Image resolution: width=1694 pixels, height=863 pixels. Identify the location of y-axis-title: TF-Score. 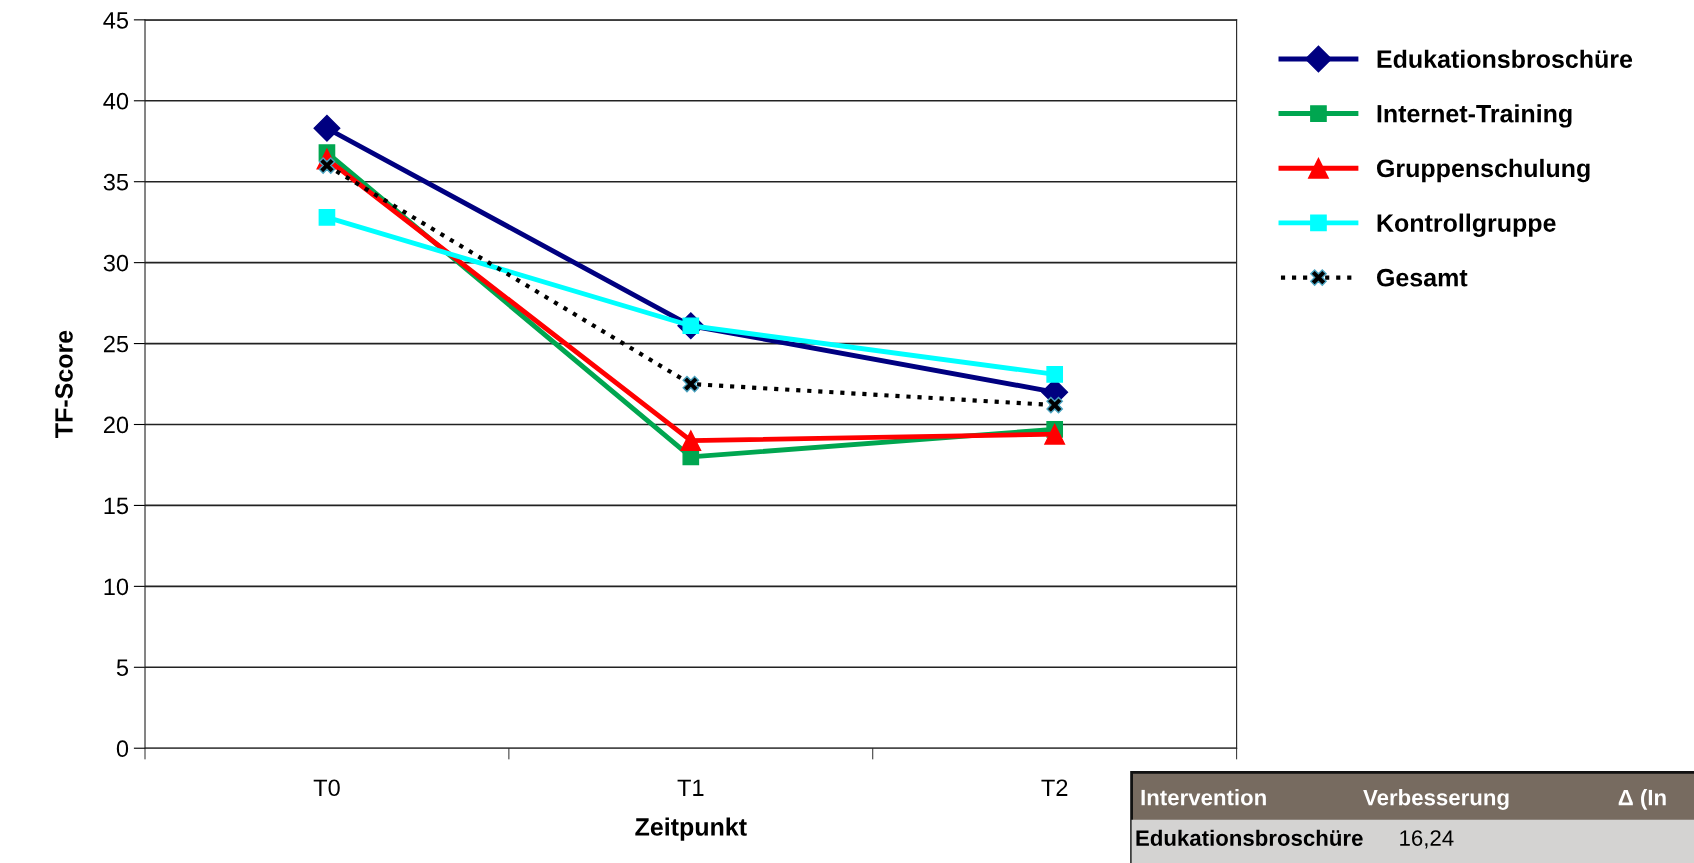
(64, 384).